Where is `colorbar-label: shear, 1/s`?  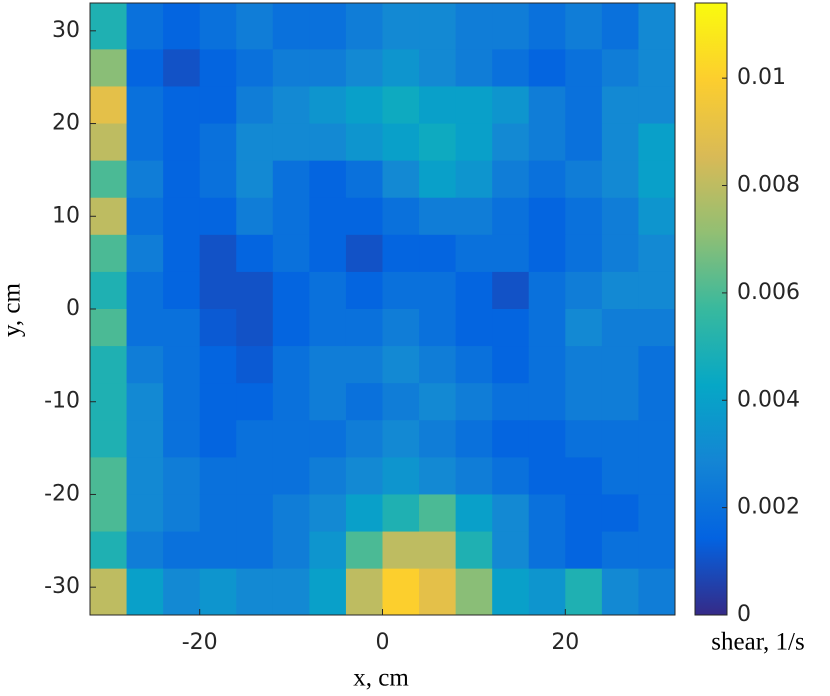 colorbar-label: shear, 1/s is located at coordinates (757, 642).